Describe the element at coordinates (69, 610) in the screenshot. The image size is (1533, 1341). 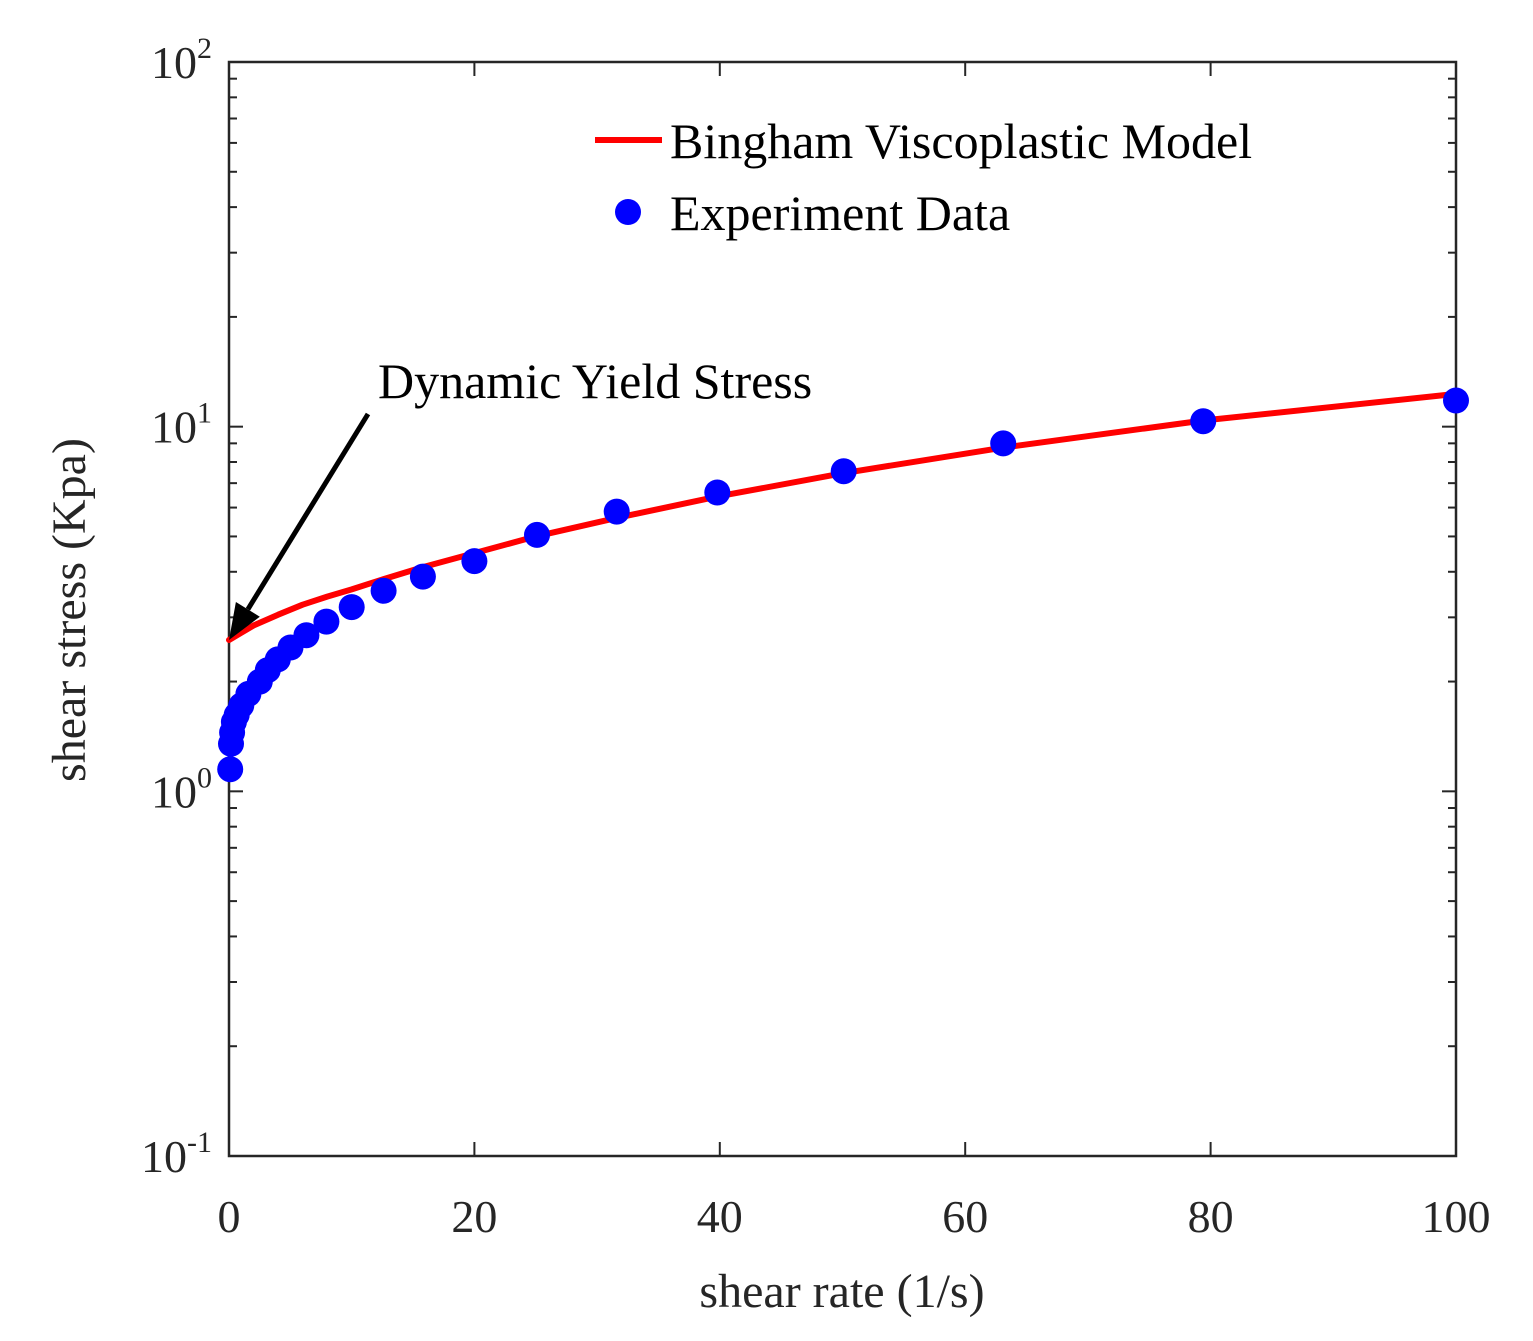
I see `y-axis-label: shear stress (Kpa)` at that location.